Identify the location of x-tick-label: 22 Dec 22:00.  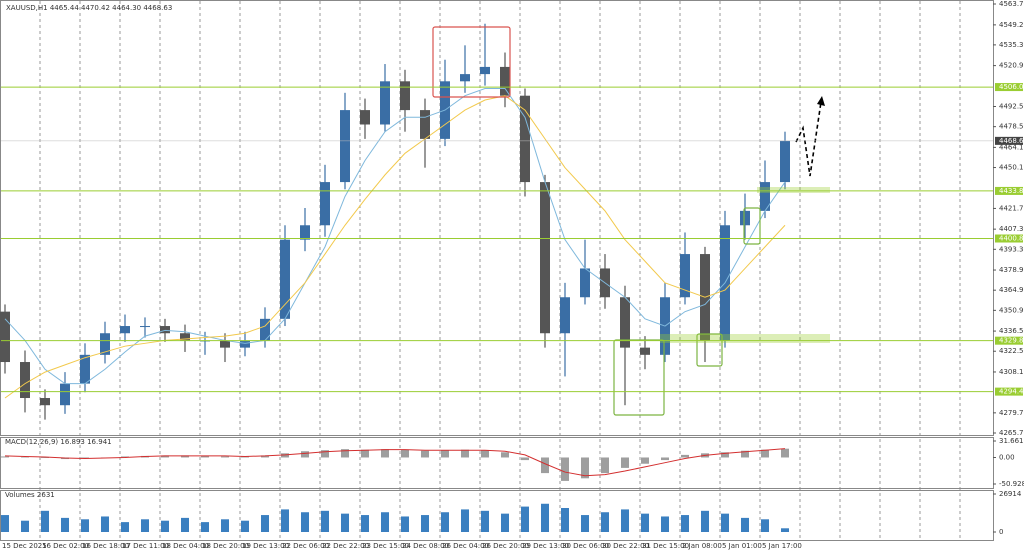
(345, 546).